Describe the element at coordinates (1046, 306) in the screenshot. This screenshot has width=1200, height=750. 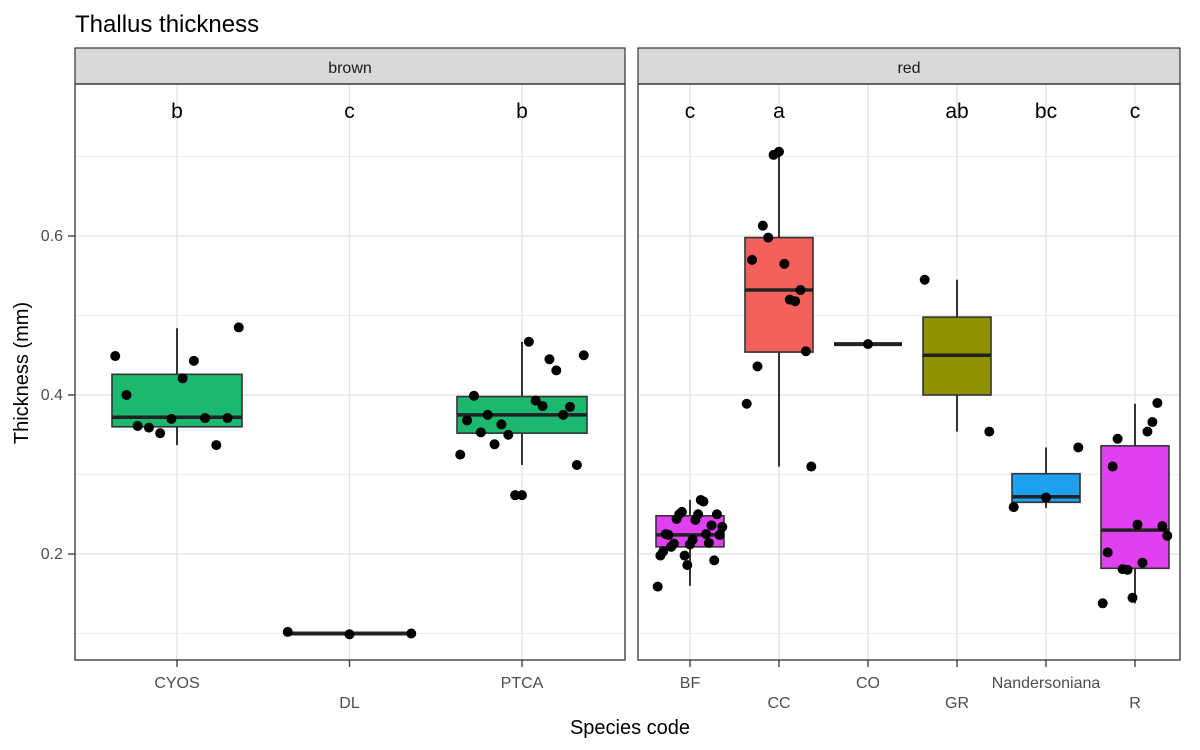
I see `box-Nandersoniana: bc` at that location.